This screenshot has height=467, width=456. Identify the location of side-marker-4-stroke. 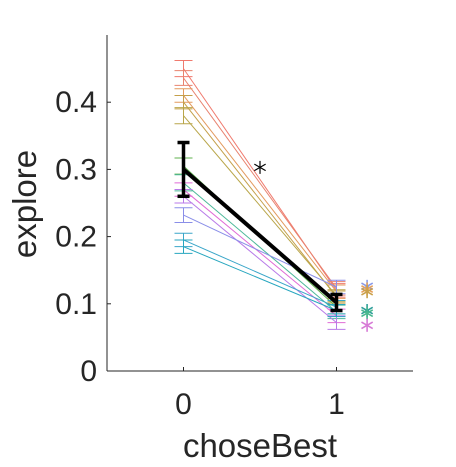
(367, 313).